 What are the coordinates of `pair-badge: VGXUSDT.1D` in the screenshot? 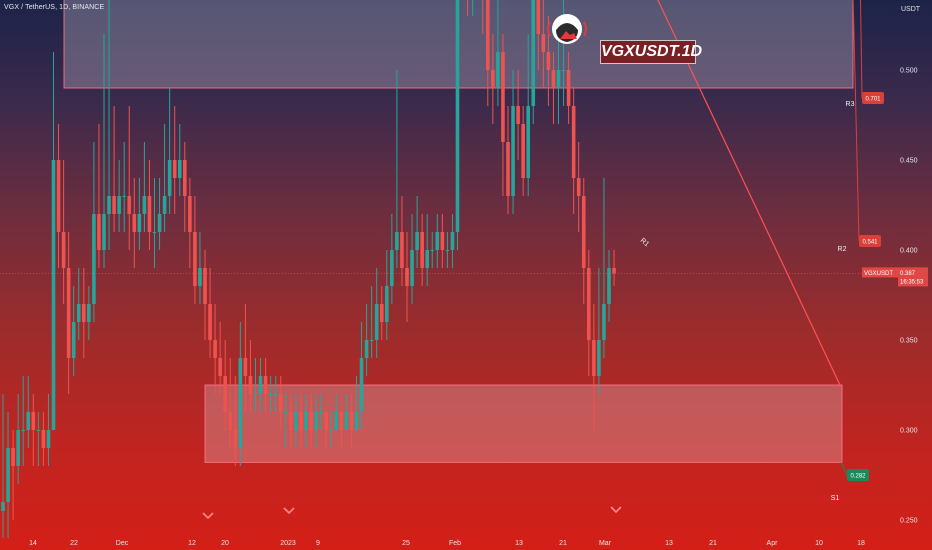 It's located at (651, 52).